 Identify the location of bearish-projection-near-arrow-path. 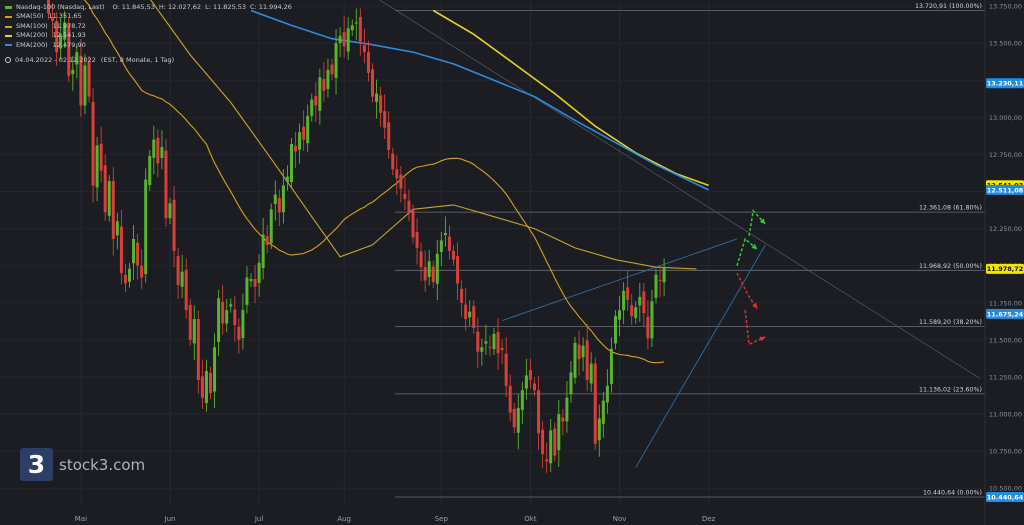
(747, 291).